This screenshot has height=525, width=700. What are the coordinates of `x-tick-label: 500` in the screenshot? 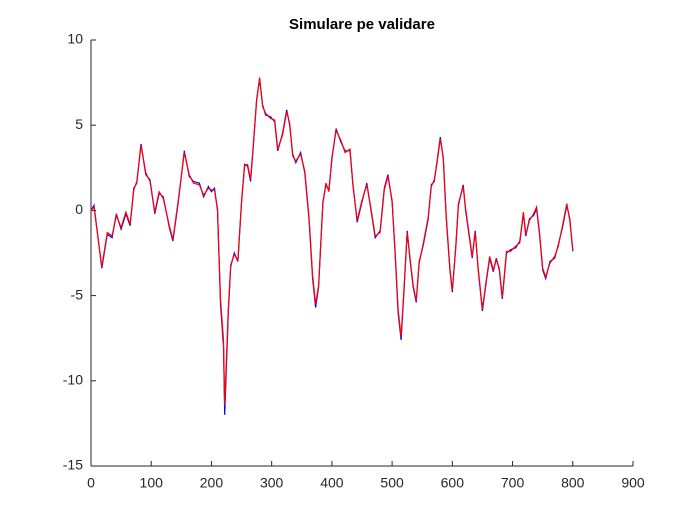 It's located at (392, 483).